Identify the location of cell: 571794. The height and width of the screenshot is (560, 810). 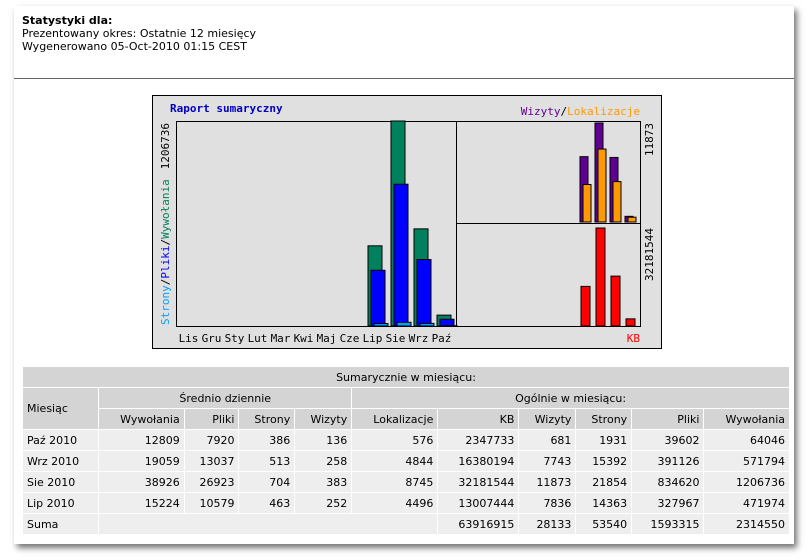
(746, 461).